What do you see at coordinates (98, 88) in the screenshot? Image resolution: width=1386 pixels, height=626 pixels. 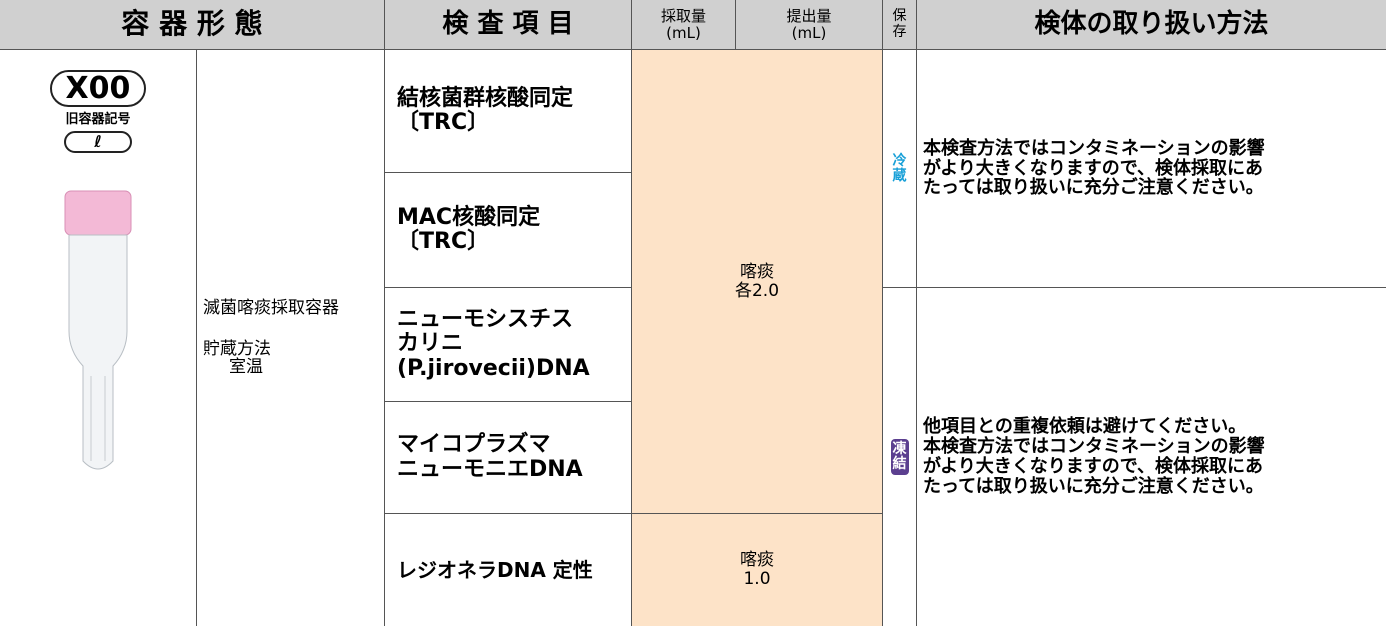 I see `container-code: X00` at bounding box center [98, 88].